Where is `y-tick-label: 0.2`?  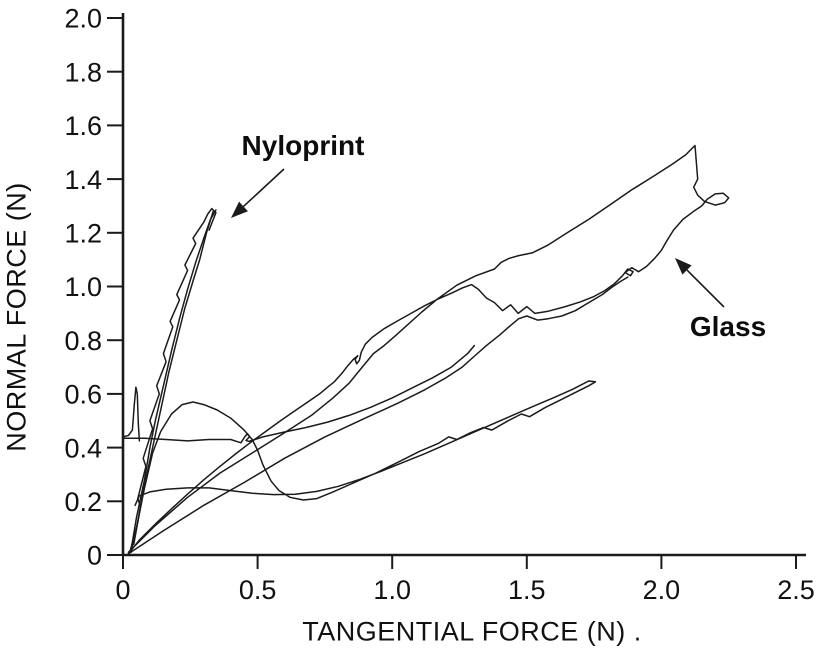 y-tick-label: 0.2 is located at coordinates (83, 502).